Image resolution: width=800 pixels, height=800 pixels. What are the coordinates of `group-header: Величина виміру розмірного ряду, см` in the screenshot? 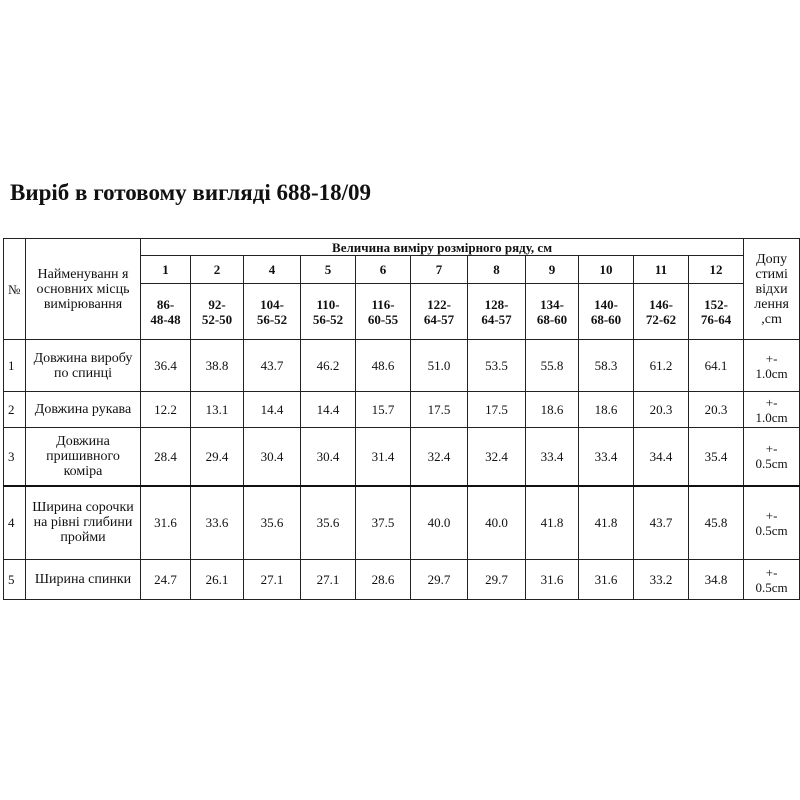 It's located at (442, 247).